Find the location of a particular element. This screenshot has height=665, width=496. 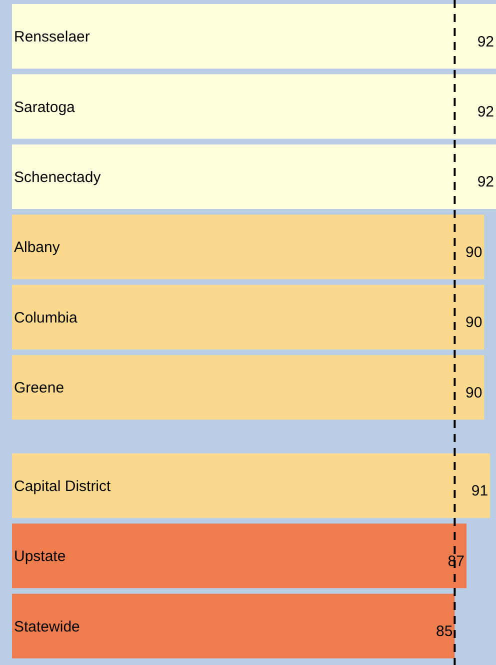

data-label: 91 is located at coordinates (479, 491).